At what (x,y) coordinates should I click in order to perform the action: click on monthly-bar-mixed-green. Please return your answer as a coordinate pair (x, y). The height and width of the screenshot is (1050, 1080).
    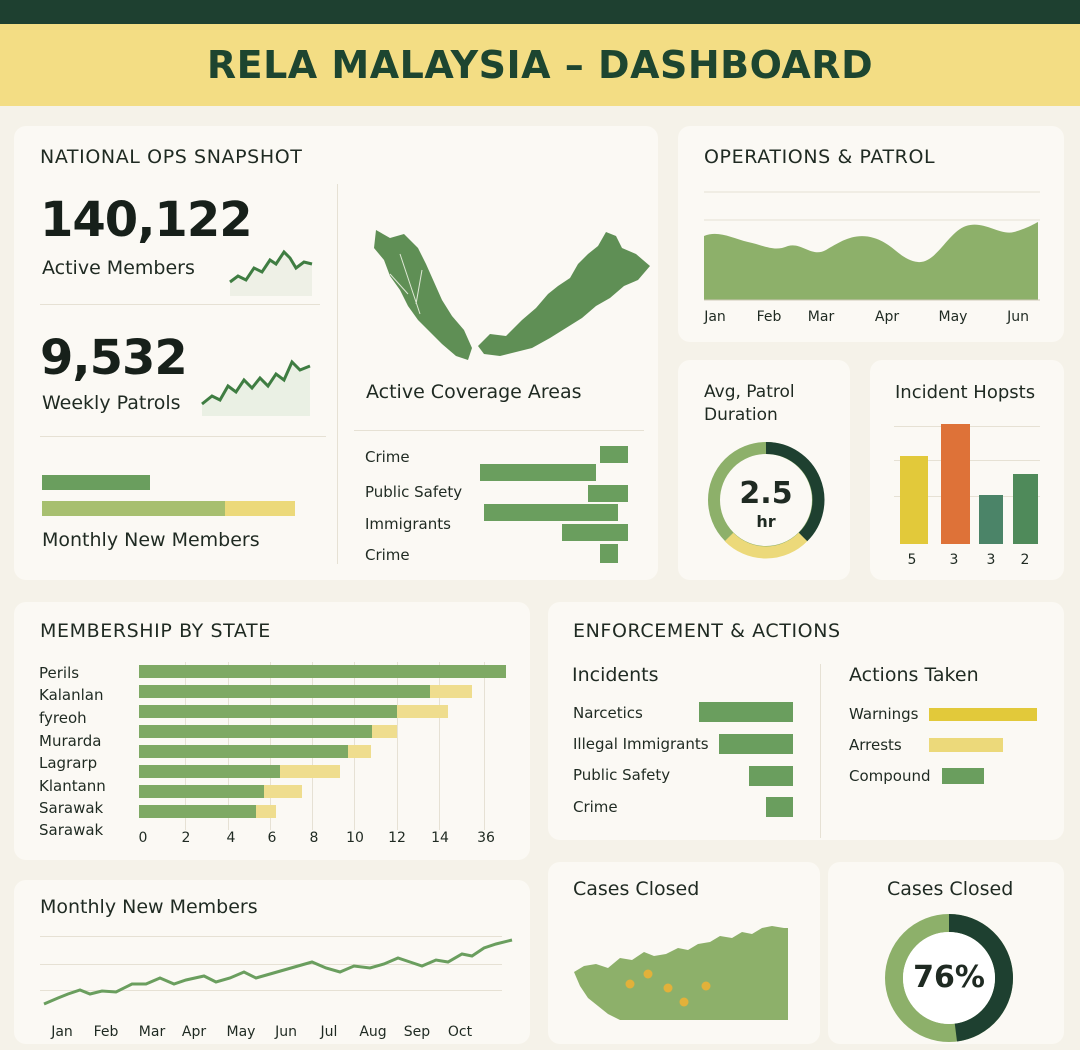
    Looking at the image, I should click on (133, 508).